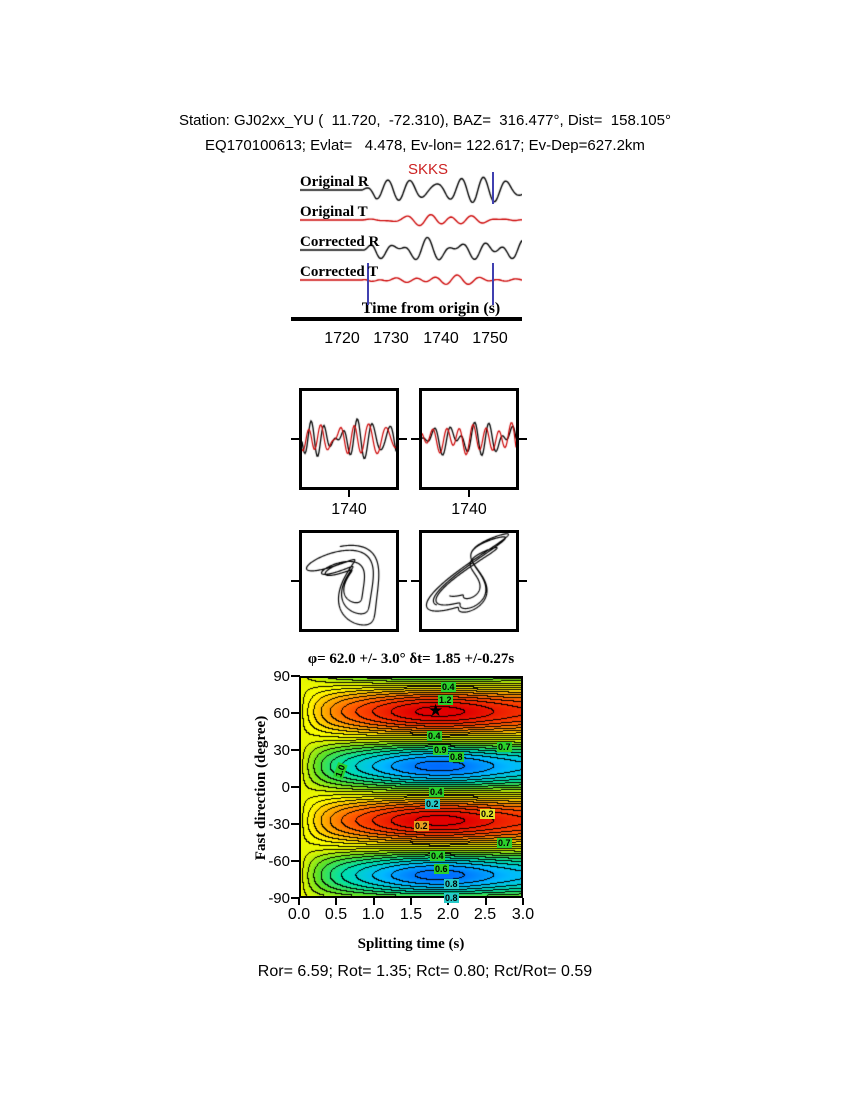 The height and width of the screenshot is (1100, 850). I want to click on contour-xtick: 0.5, so click(336, 914).